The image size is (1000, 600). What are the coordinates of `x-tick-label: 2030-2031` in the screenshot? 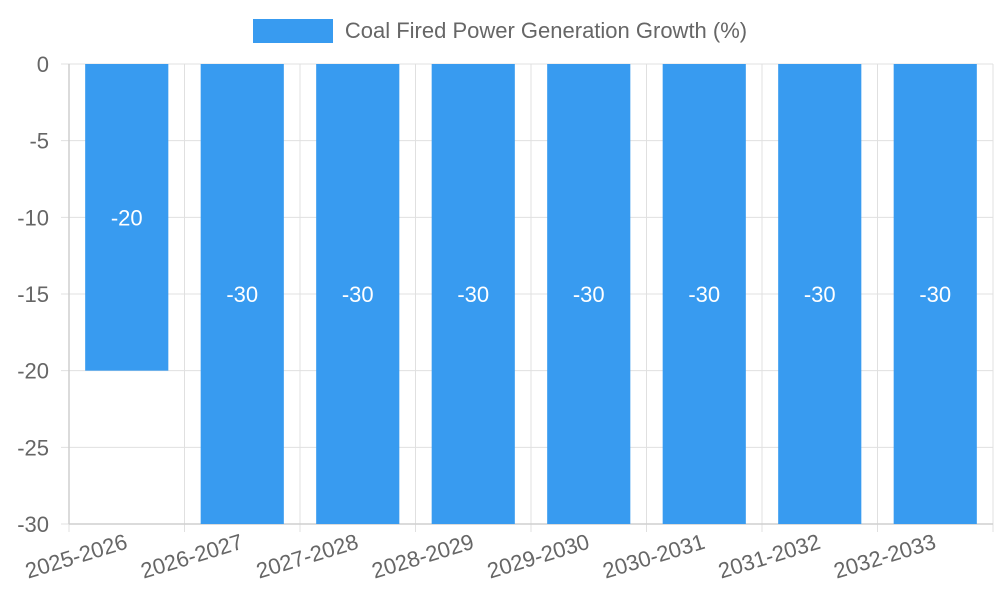 It's located at (654, 556).